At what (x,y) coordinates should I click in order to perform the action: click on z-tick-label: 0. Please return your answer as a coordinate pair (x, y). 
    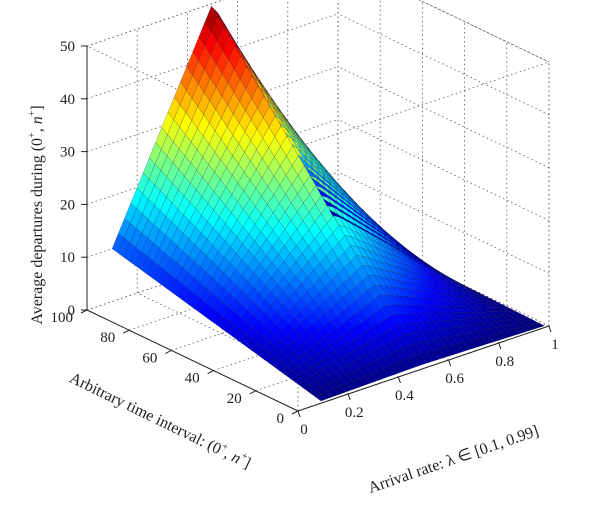
    Looking at the image, I should click on (72, 311).